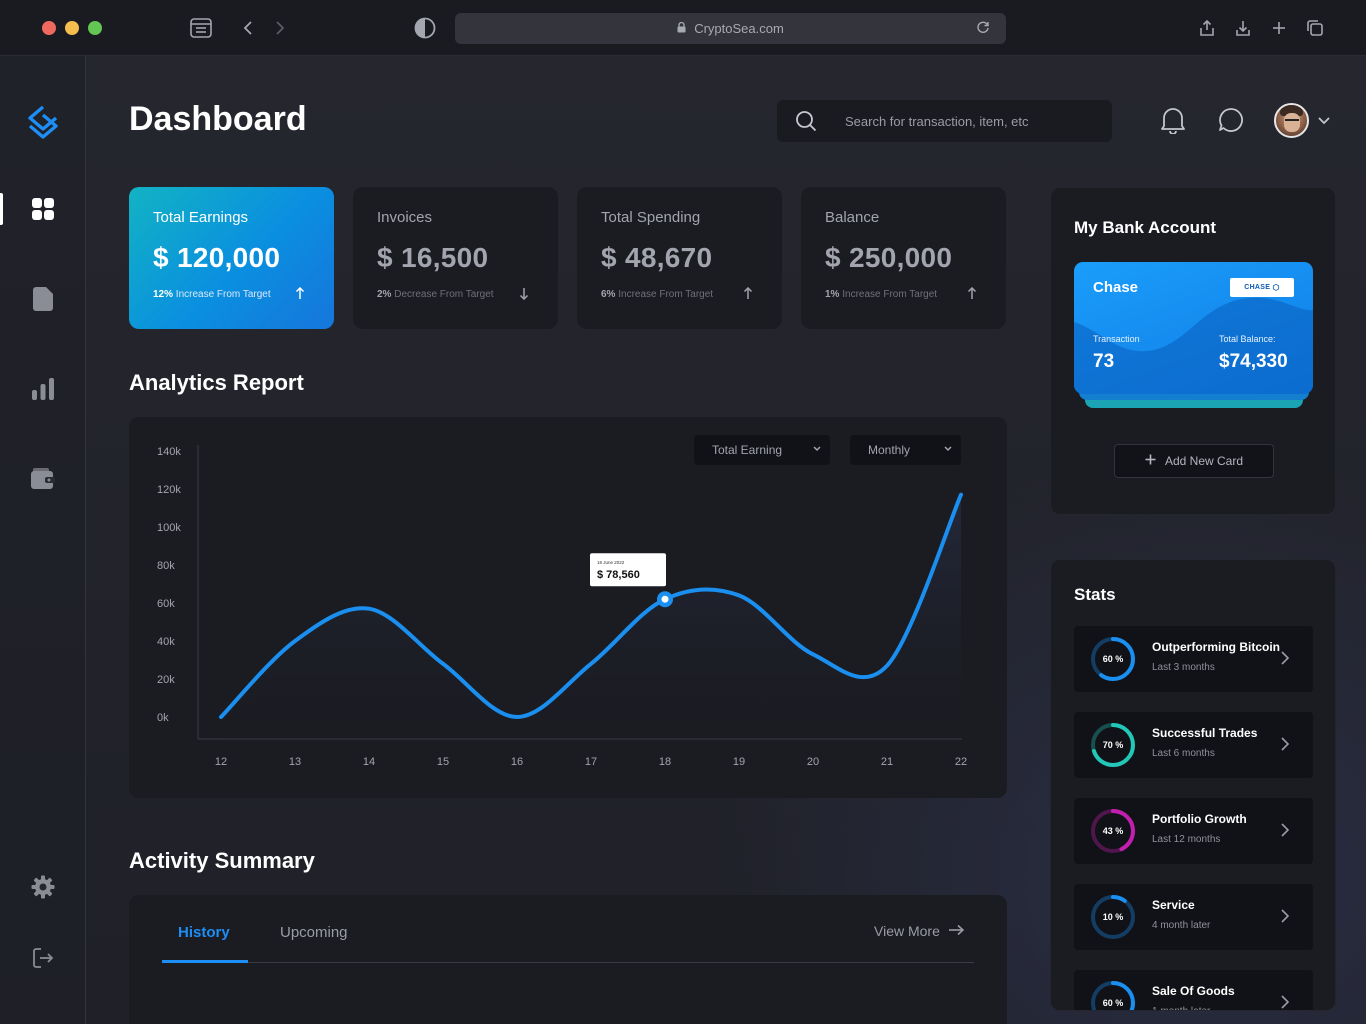 This screenshot has width=1366, height=1024. I want to click on address-bar: CryptoSea.com, so click(730, 28).